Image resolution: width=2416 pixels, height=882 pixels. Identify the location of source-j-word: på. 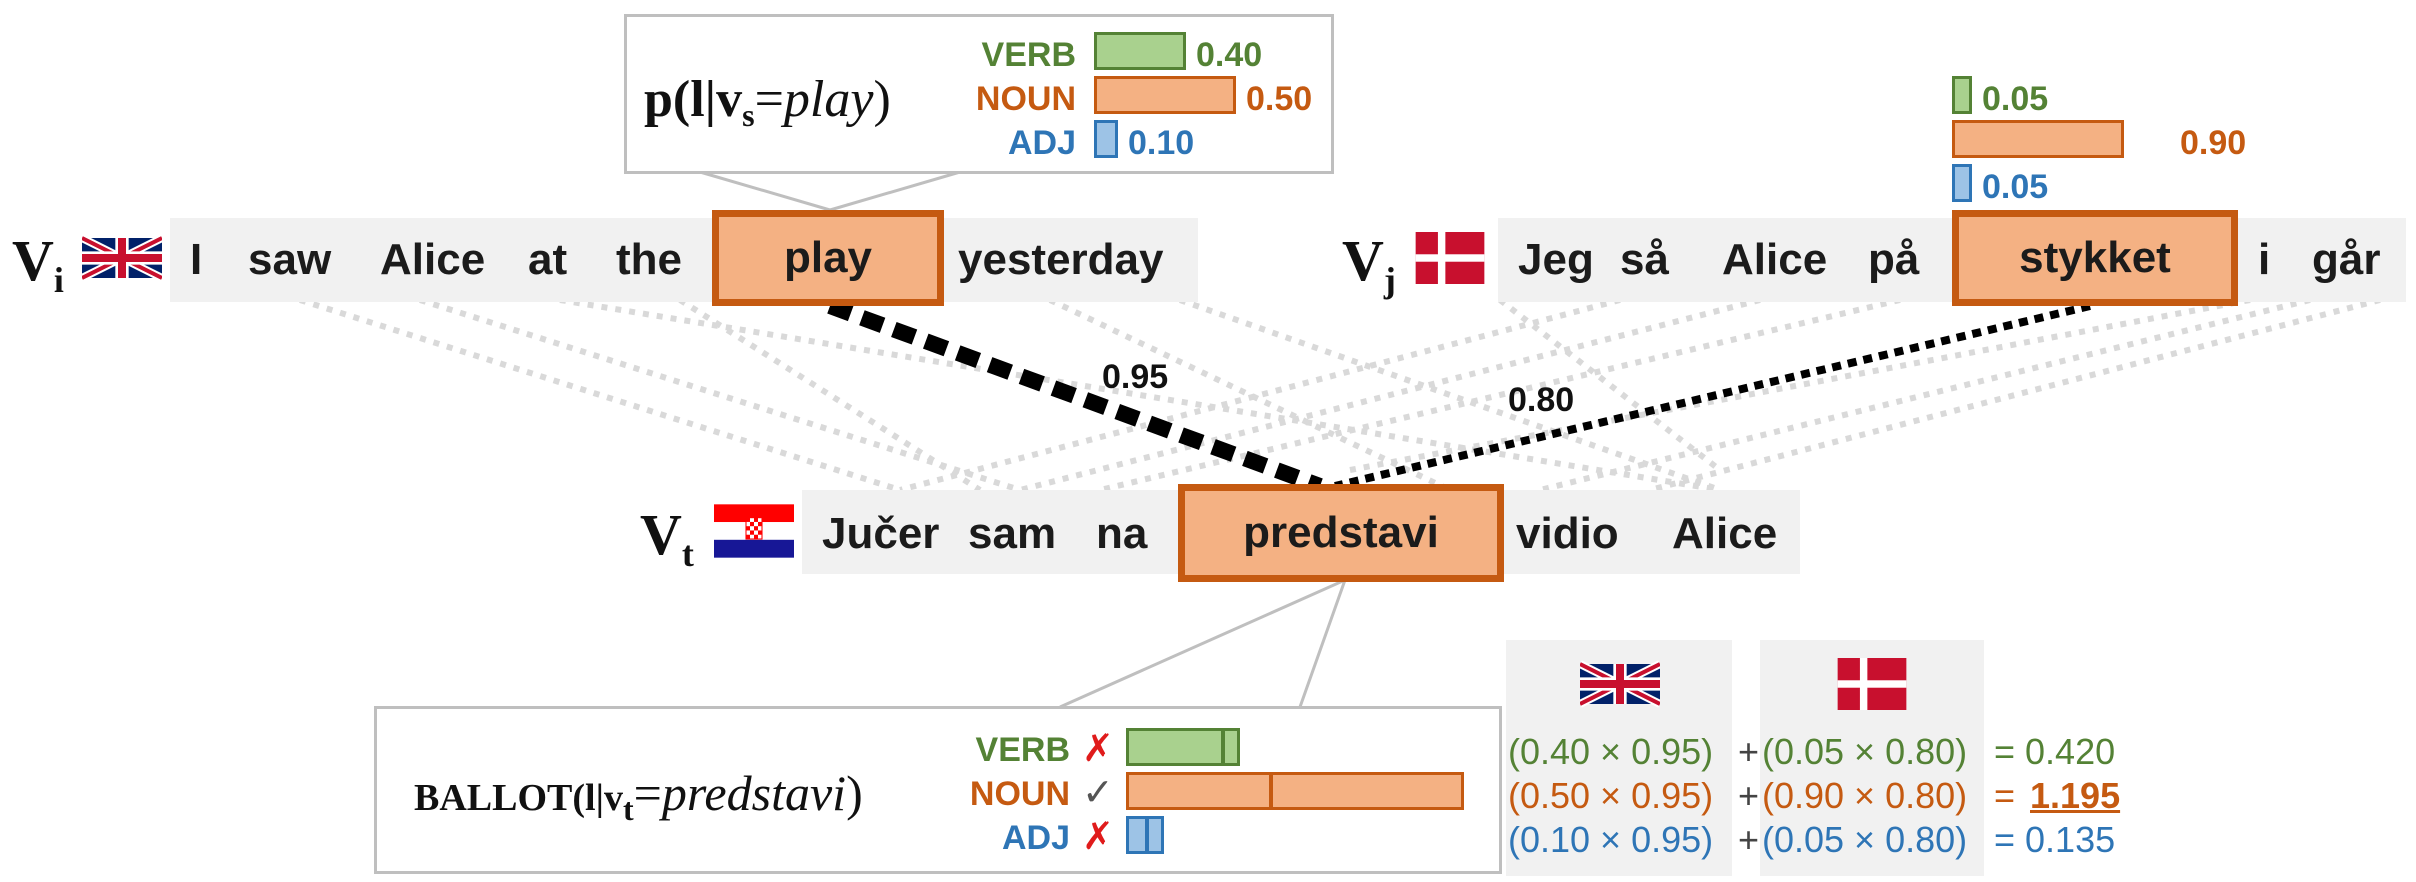
(1894, 259).